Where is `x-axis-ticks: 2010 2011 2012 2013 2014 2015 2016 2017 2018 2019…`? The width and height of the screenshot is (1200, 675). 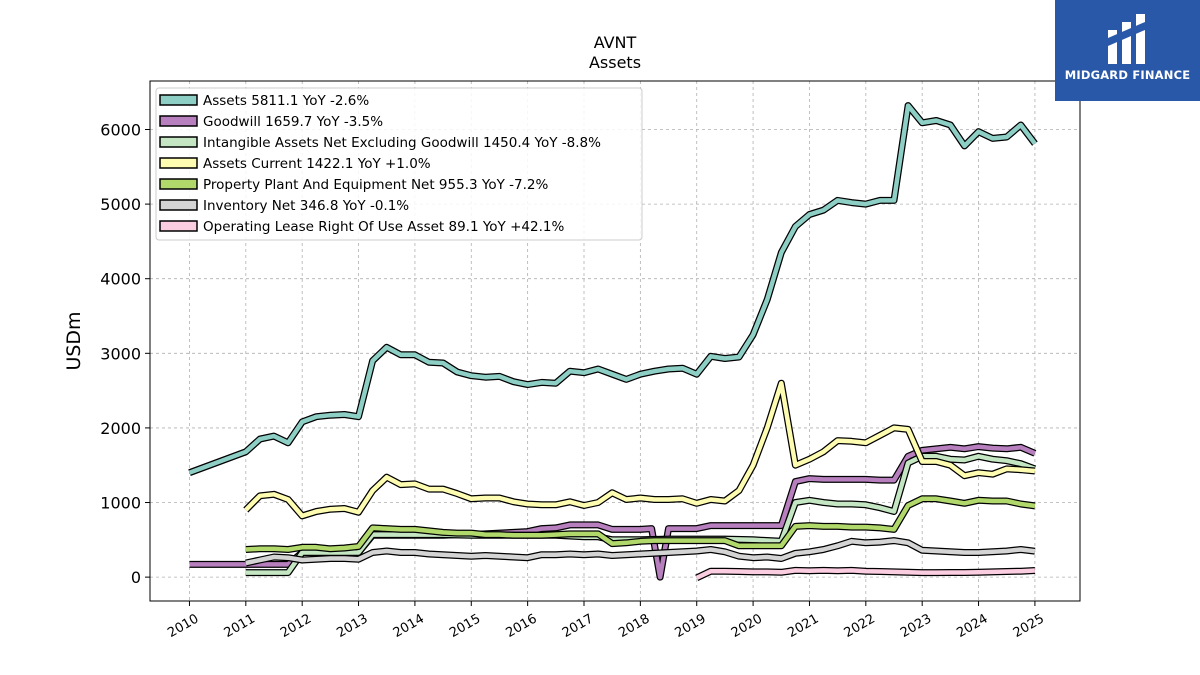
x-axis-ticks: 2010 2011 2012 2013 2014 2015 2016 2017 2018 2019… is located at coordinates (606, 621).